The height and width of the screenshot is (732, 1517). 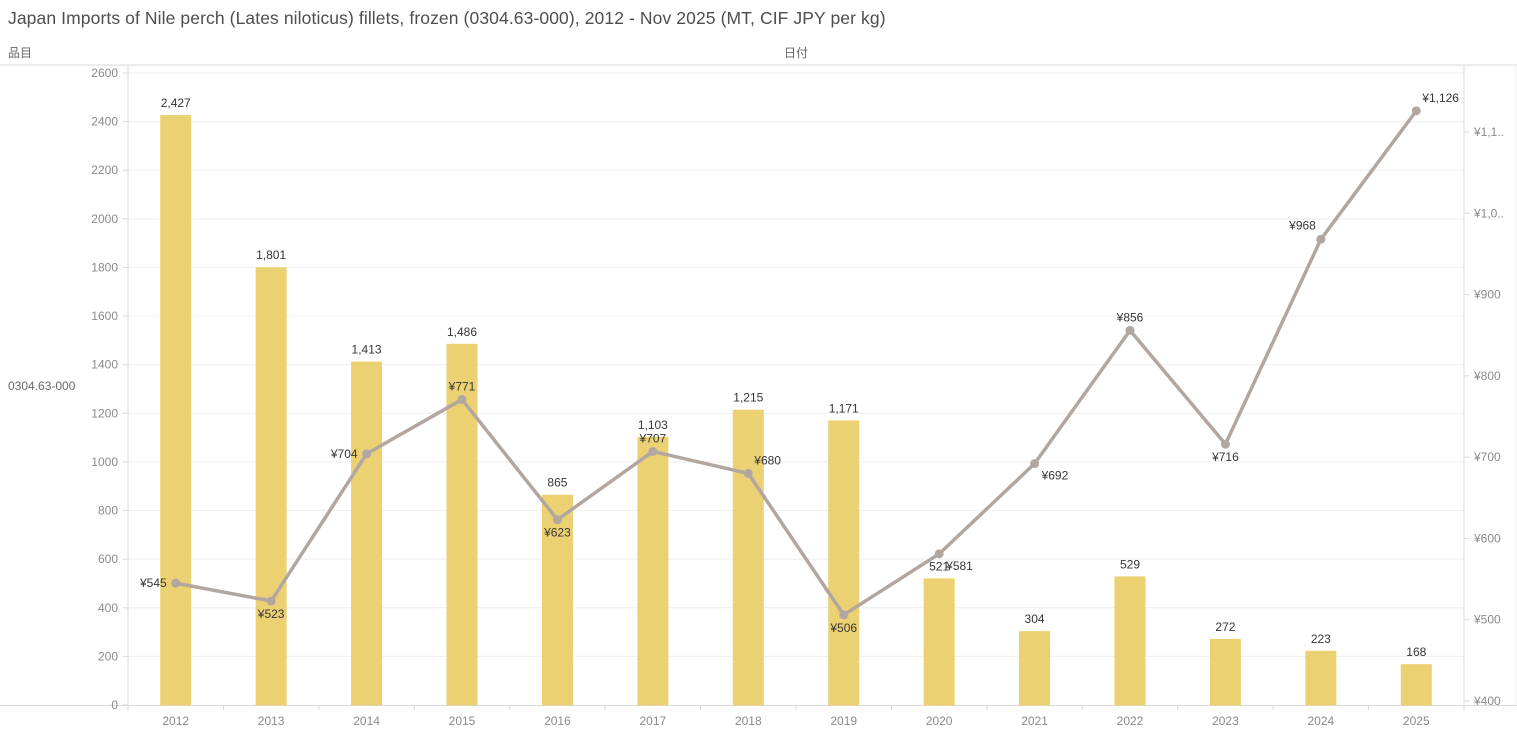 I want to click on row-header-item-code: 0304.63-000, so click(x=42, y=386).